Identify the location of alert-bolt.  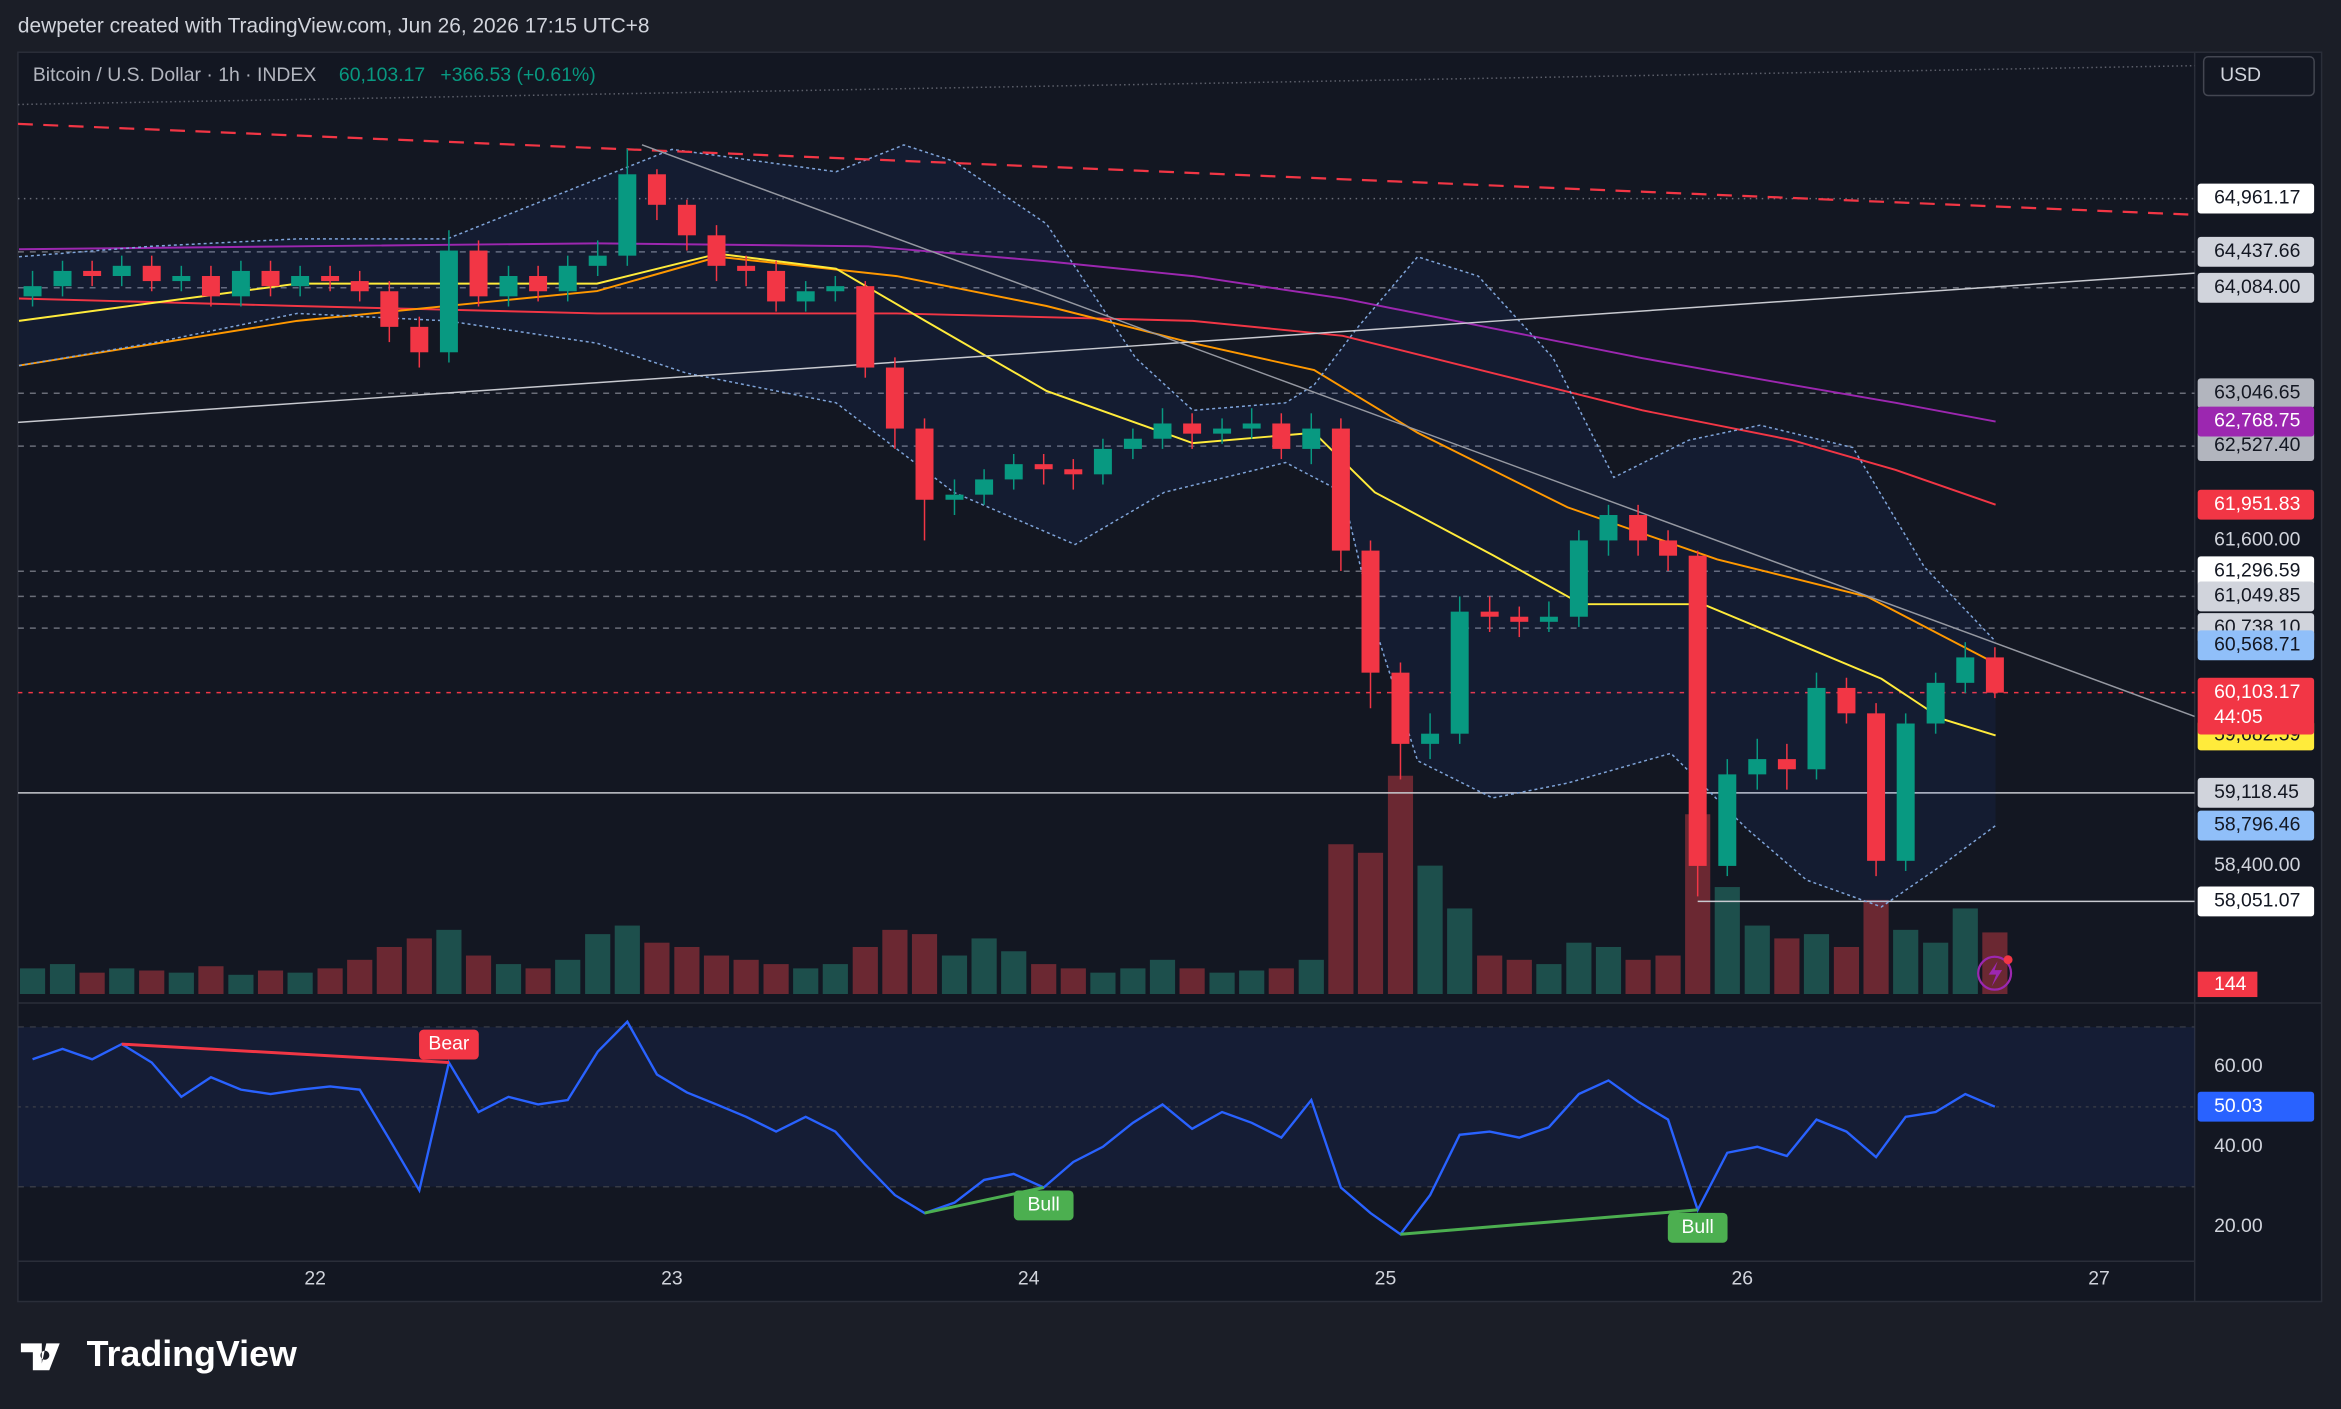
(1995, 974).